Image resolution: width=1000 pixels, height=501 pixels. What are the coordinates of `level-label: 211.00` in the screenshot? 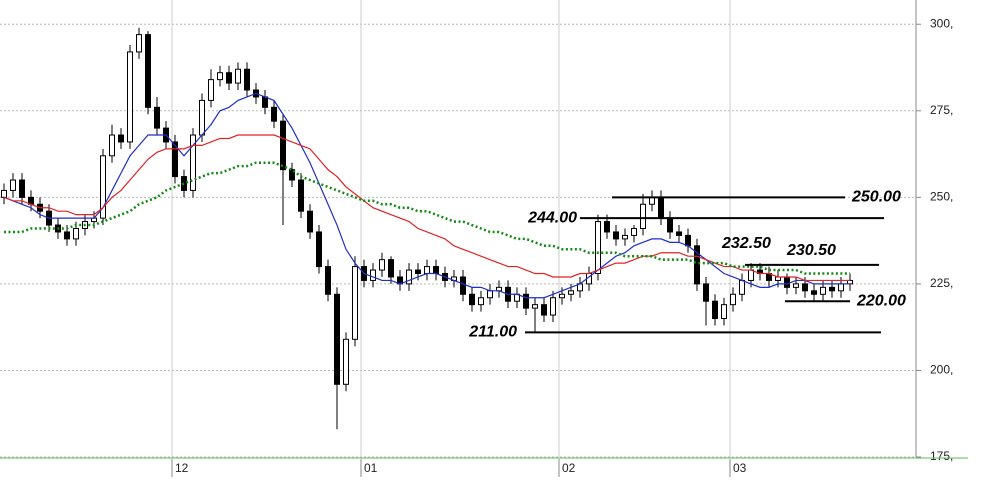 It's located at (492, 332).